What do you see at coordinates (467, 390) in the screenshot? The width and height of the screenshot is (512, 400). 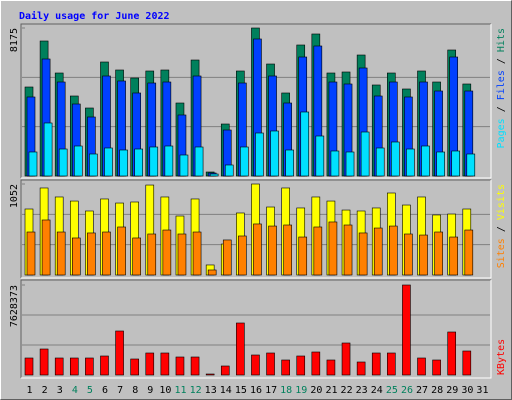 I see `x-tick-label: 30` at bounding box center [467, 390].